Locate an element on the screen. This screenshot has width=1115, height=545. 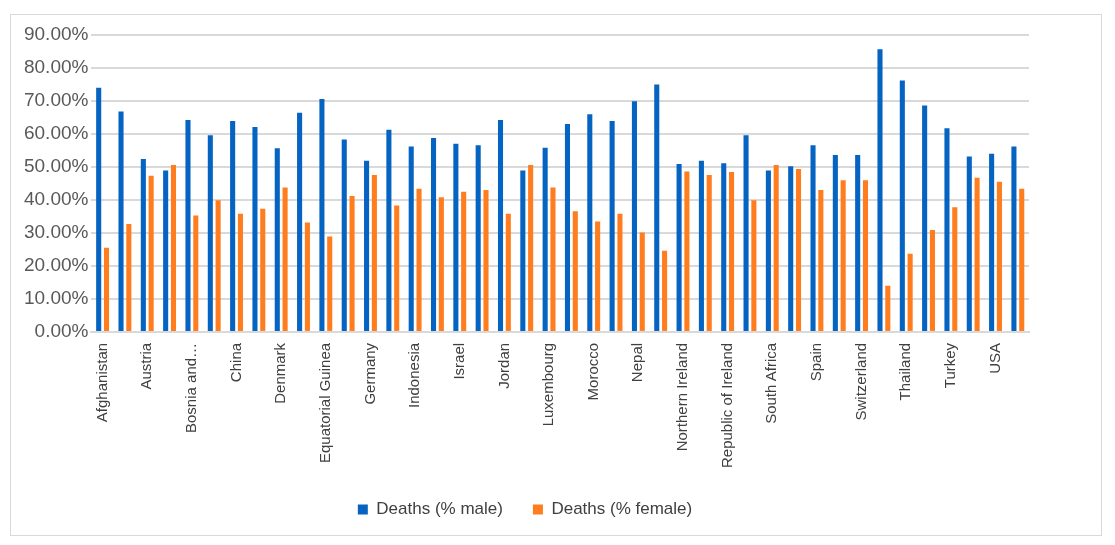
y-tick-label: 30.00% is located at coordinates (56, 232).